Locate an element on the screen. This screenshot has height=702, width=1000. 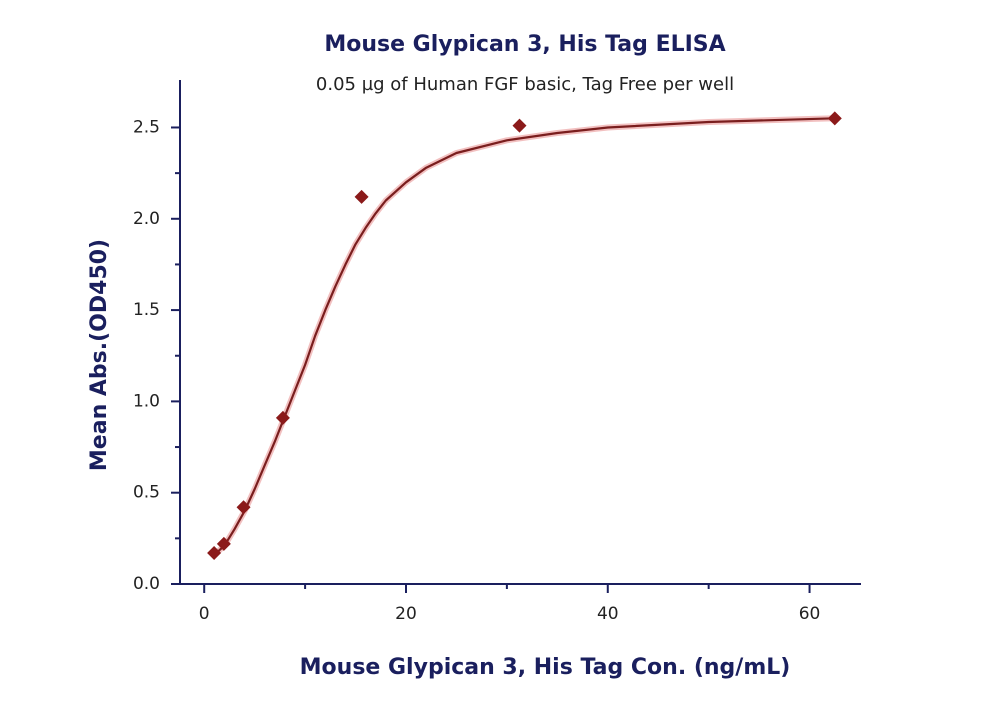
x-tick-label: 0 is located at coordinates (204, 614).